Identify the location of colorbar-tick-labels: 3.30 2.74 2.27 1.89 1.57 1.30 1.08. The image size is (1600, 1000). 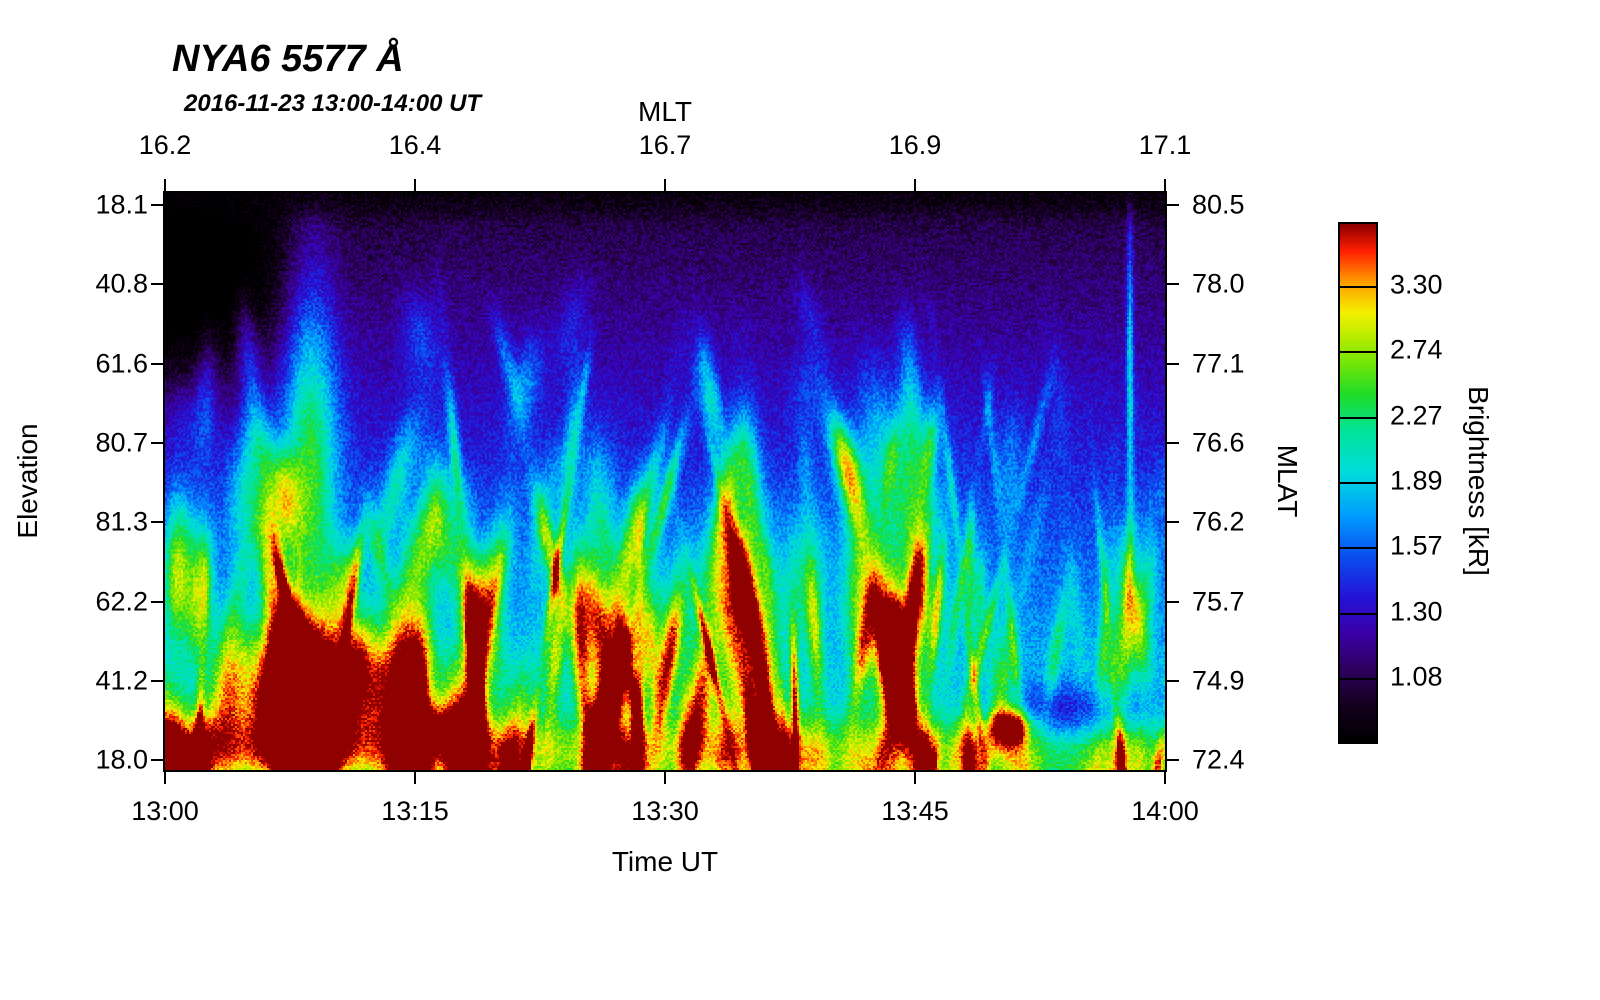
(1435, 481).